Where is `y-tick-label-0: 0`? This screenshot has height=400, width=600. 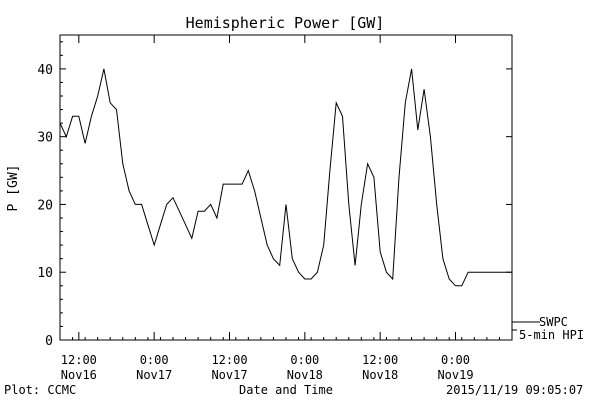
y-tick-label-0: 0 is located at coordinates (49, 341).